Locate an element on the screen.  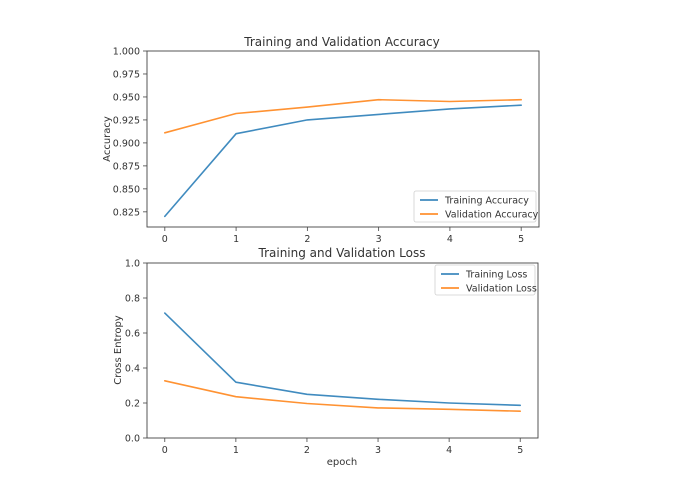
loss-y-tick-label: 1.0 is located at coordinates (132, 264).